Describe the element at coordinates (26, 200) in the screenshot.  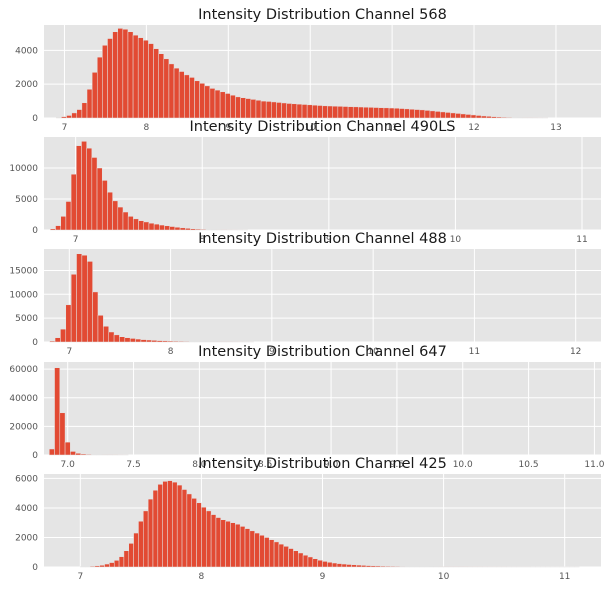
I see `y-tick-label: 5000` at that location.